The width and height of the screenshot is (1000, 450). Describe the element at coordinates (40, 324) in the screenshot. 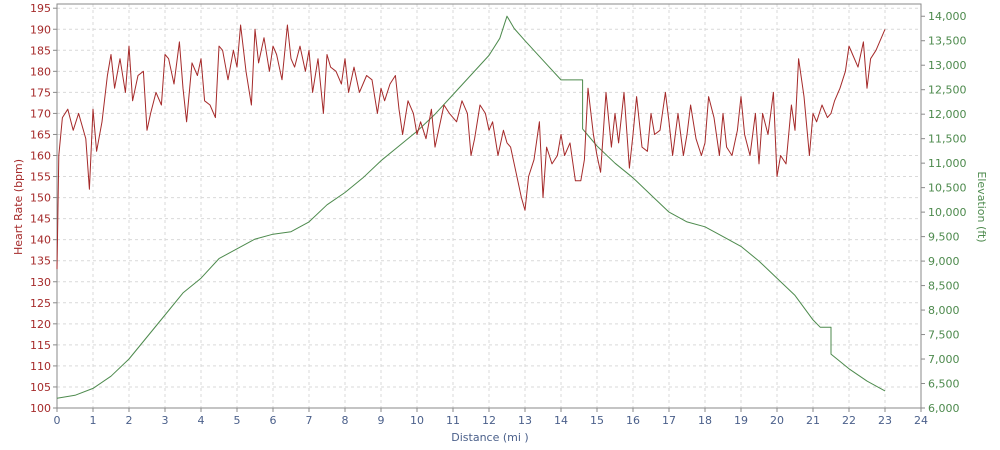

I see `y-left-tick-label: 120` at that location.